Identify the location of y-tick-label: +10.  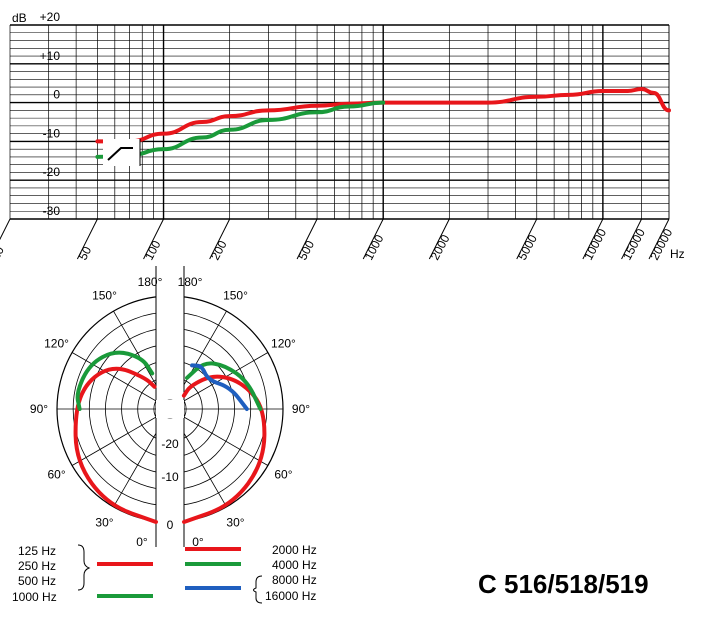
(50, 56).